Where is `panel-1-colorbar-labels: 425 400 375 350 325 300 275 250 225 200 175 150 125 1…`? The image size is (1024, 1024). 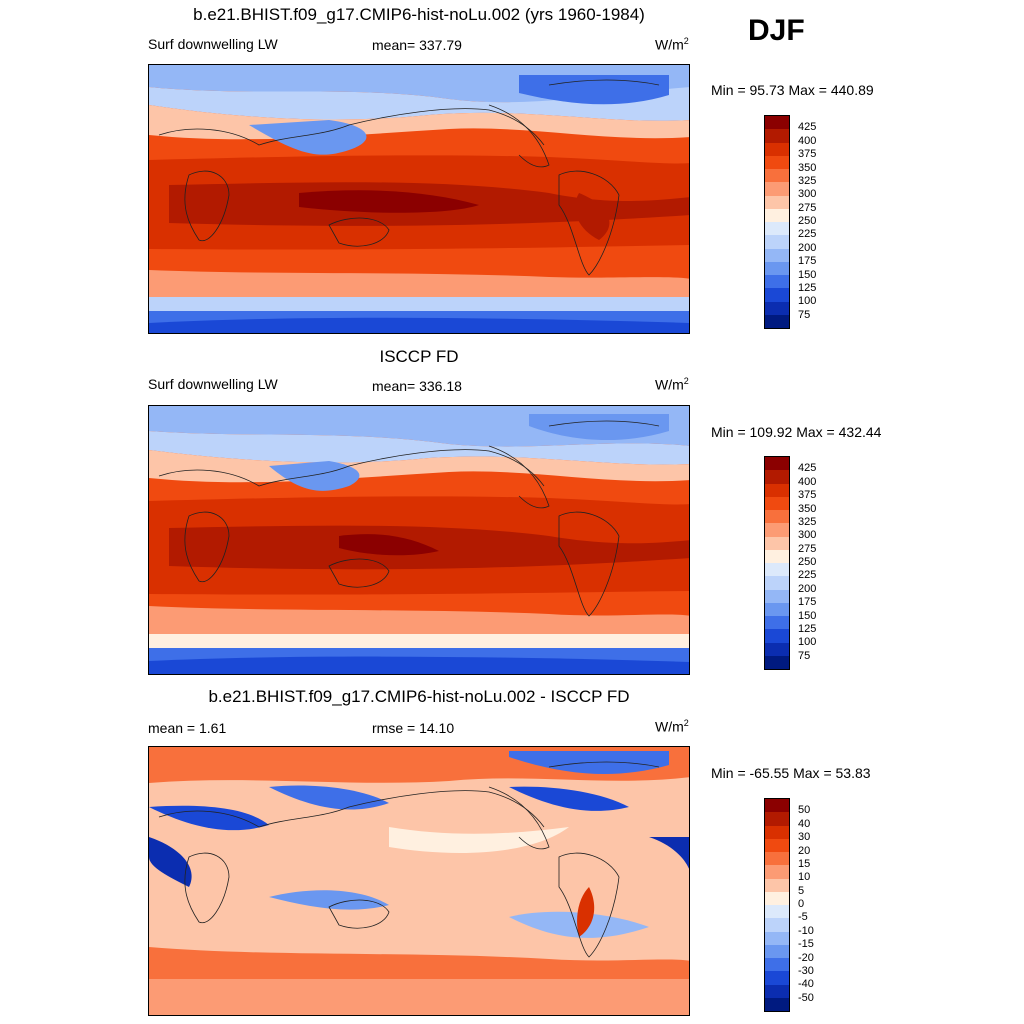
panel-1-colorbar-labels: 425 400 375 350 325 300 275 250 225 200 175 150 125 1… is located at coordinates (818, 222).